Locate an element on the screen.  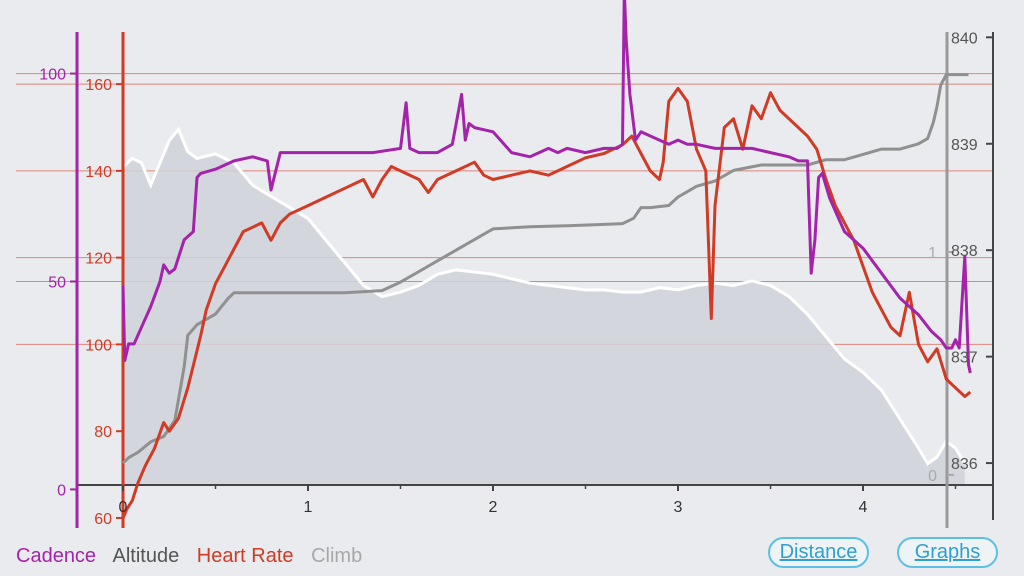
x-tick-label: 4 is located at coordinates (863, 507).